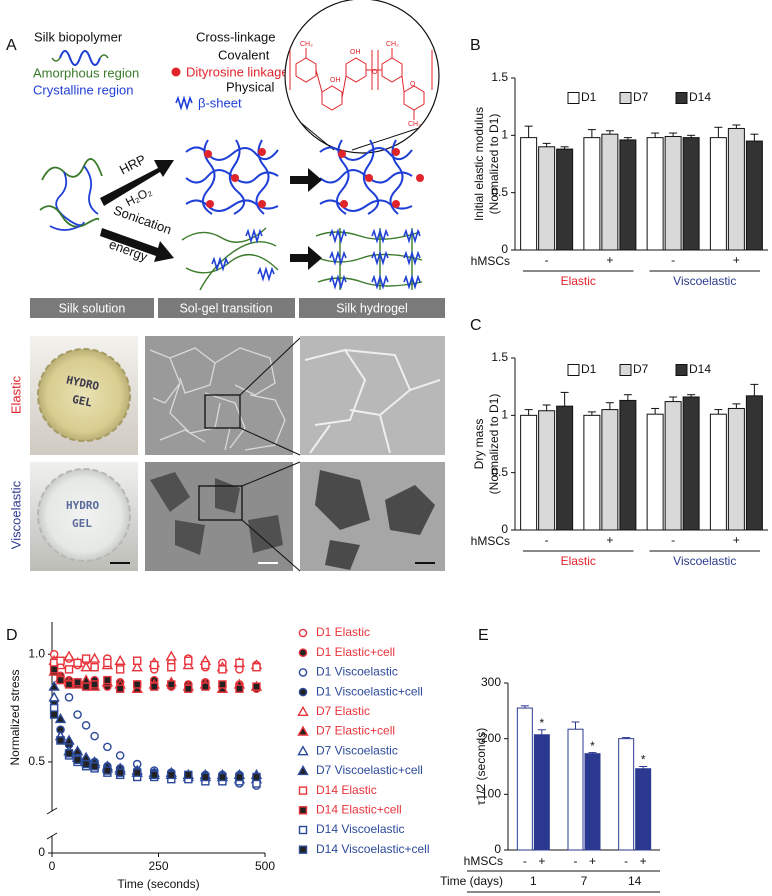  I want to click on legend-label: D14 Viscoelastic, so click(360, 829).